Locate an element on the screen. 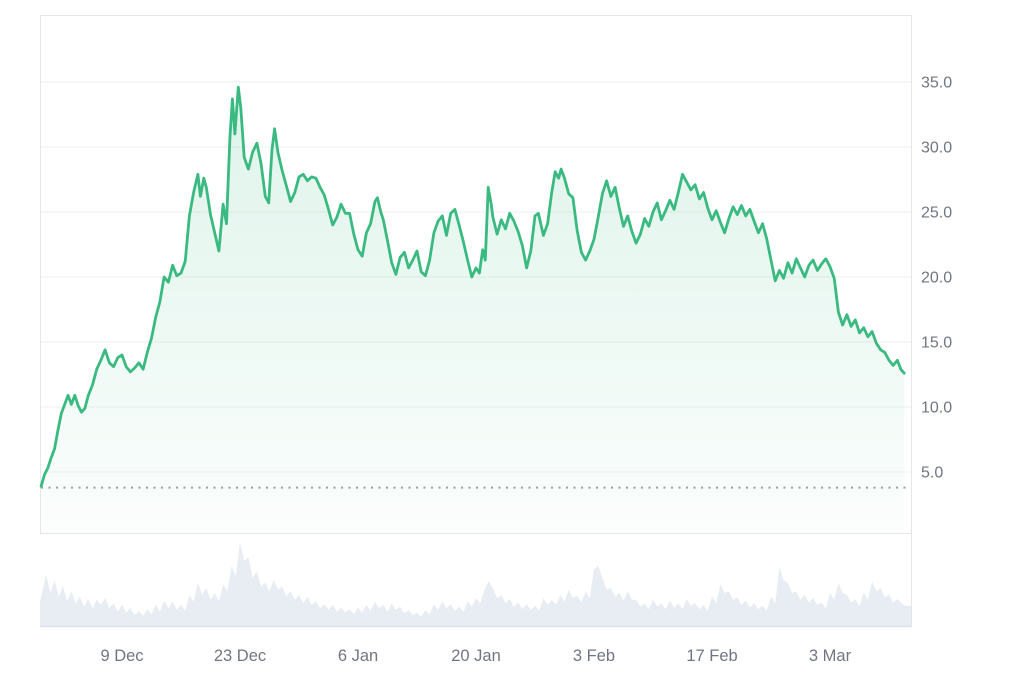 The image size is (1024, 683). x-axis-tick-label: 23 Dec is located at coordinates (240, 656).